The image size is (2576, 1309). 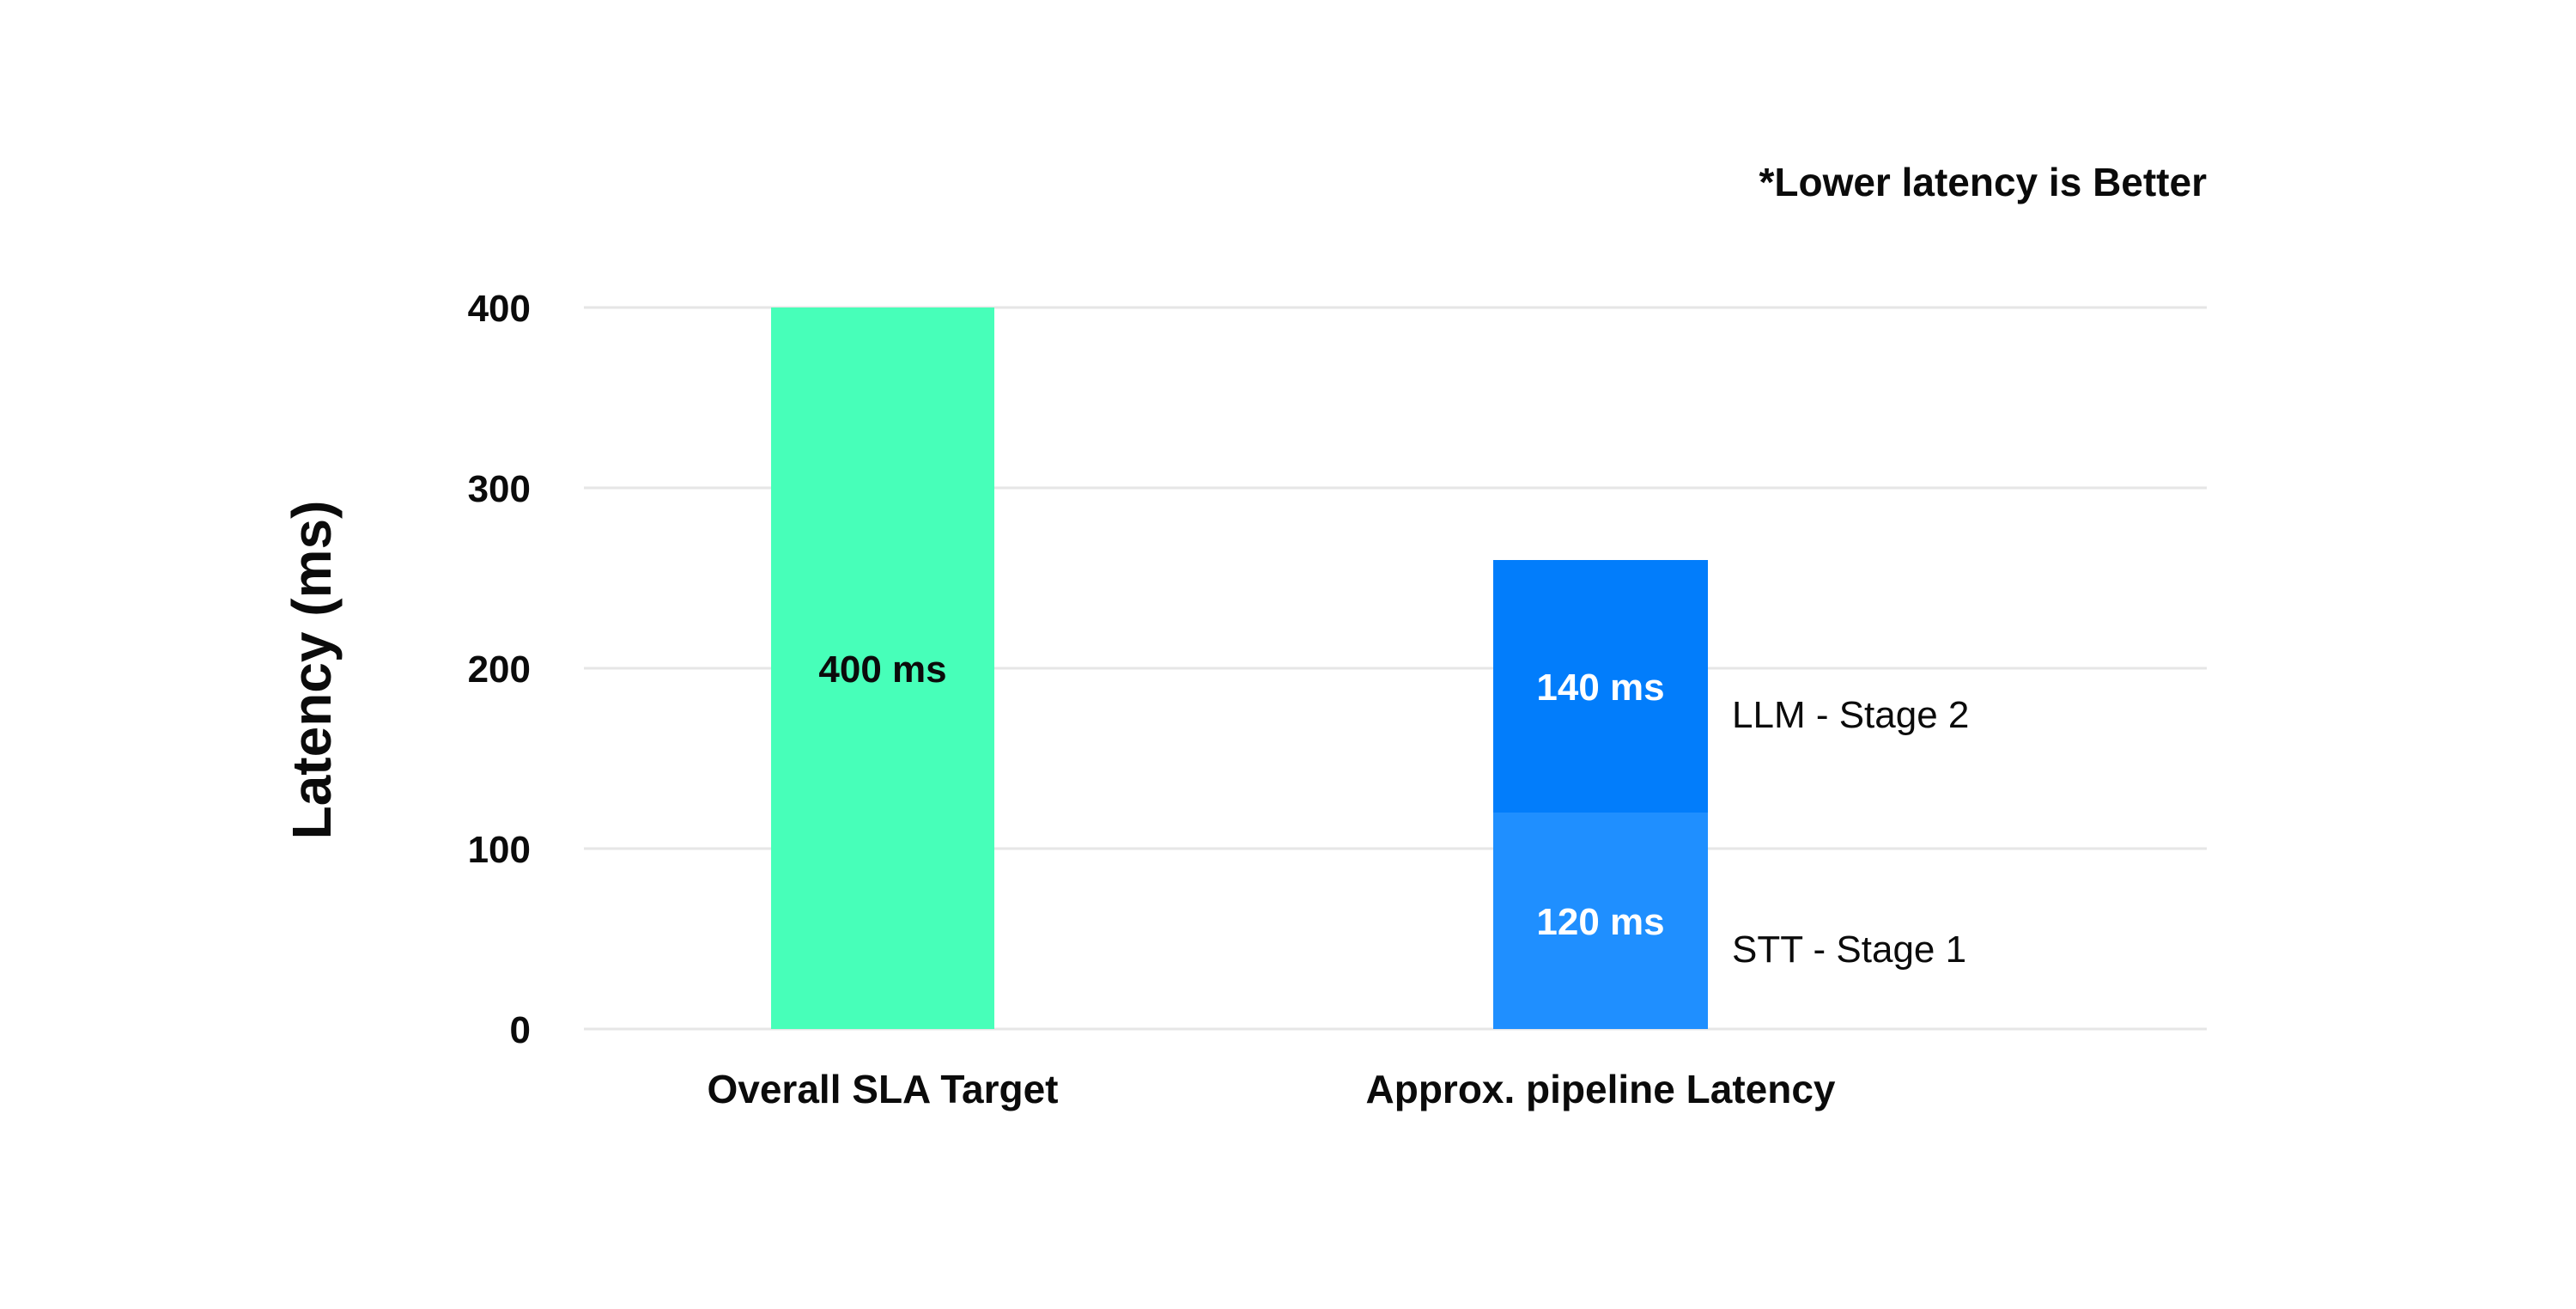 I want to click on bar-value-label: 140 ms, so click(x=1600, y=688).